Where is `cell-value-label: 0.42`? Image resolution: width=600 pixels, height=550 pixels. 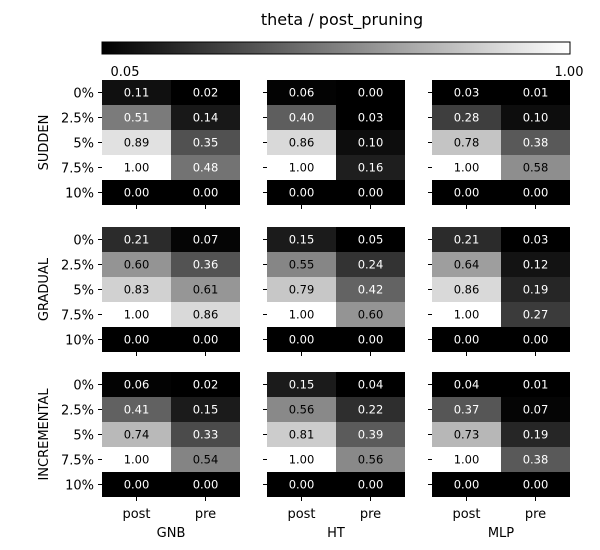
cell-value-label: 0.42 is located at coordinates (371, 290).